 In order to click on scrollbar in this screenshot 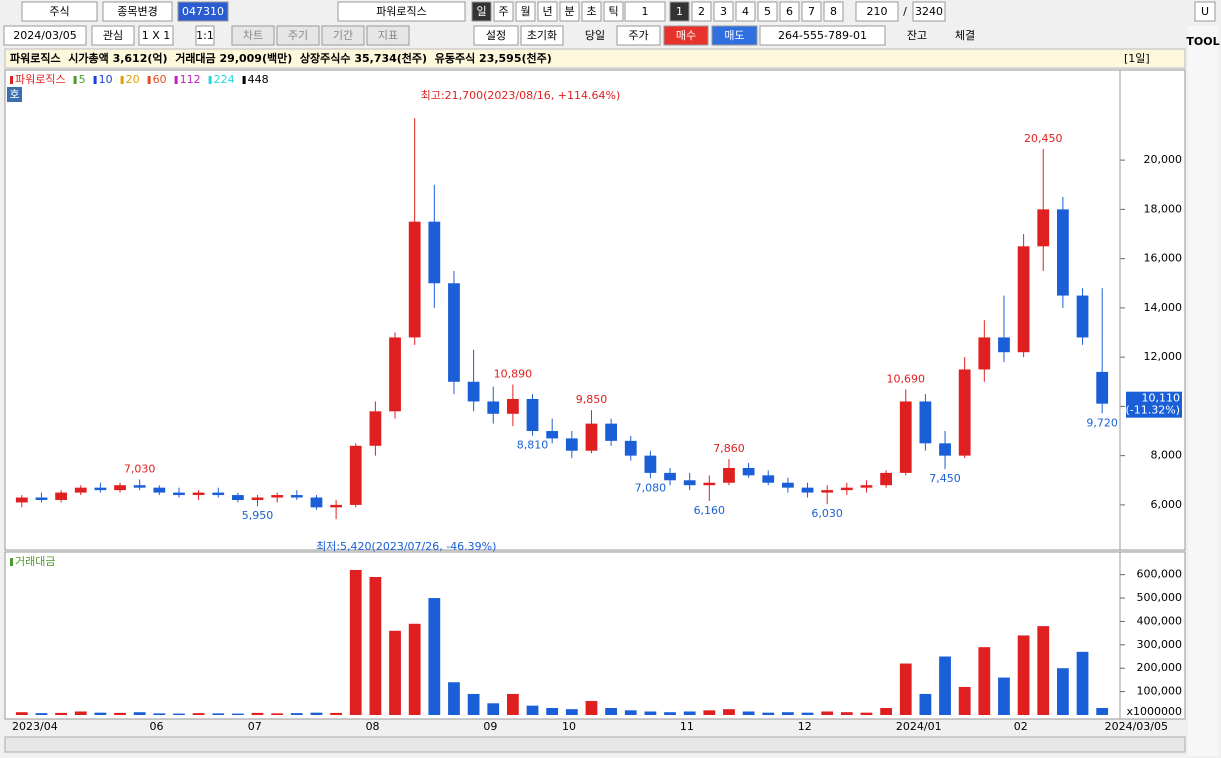, I will do `click(595, 744)`.